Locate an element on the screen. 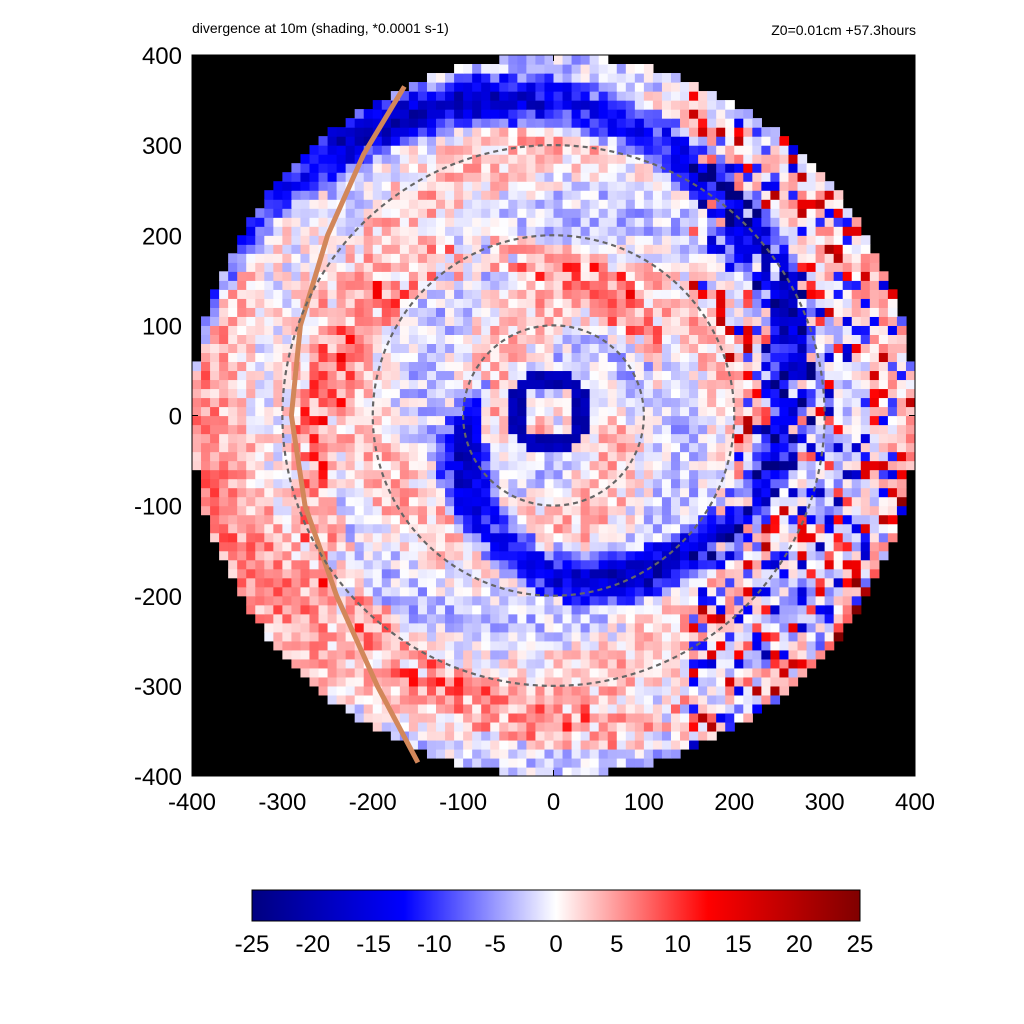 The image size is (1024, 1024). colorbar-tick-label: -25 is located at coordinates (252, 944).